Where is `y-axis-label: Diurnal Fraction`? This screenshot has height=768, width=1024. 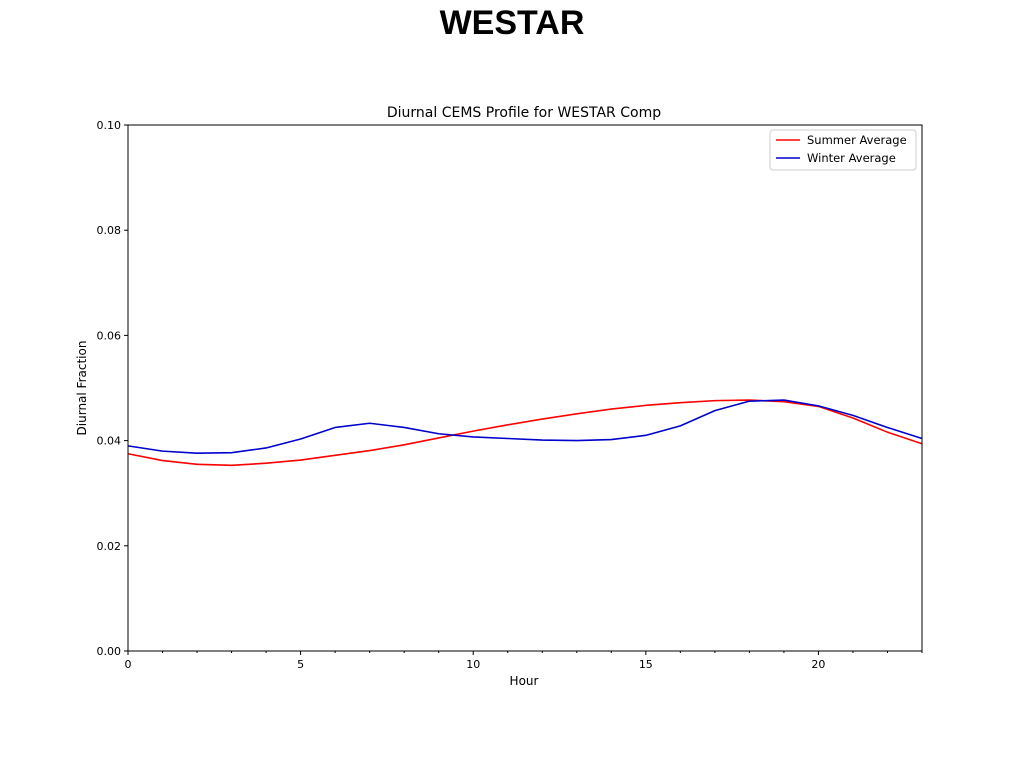 y-axis-label: Diurnal Fraction is located at coordinates (82, 388).